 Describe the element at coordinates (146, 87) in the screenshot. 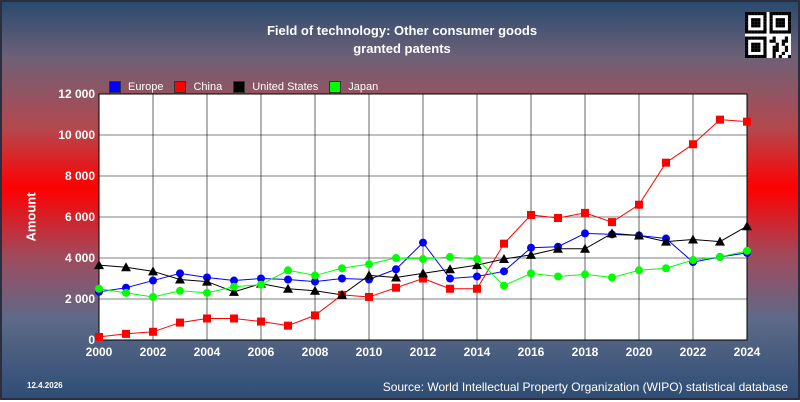

I see `legend-label-europe: Europe` at that location.